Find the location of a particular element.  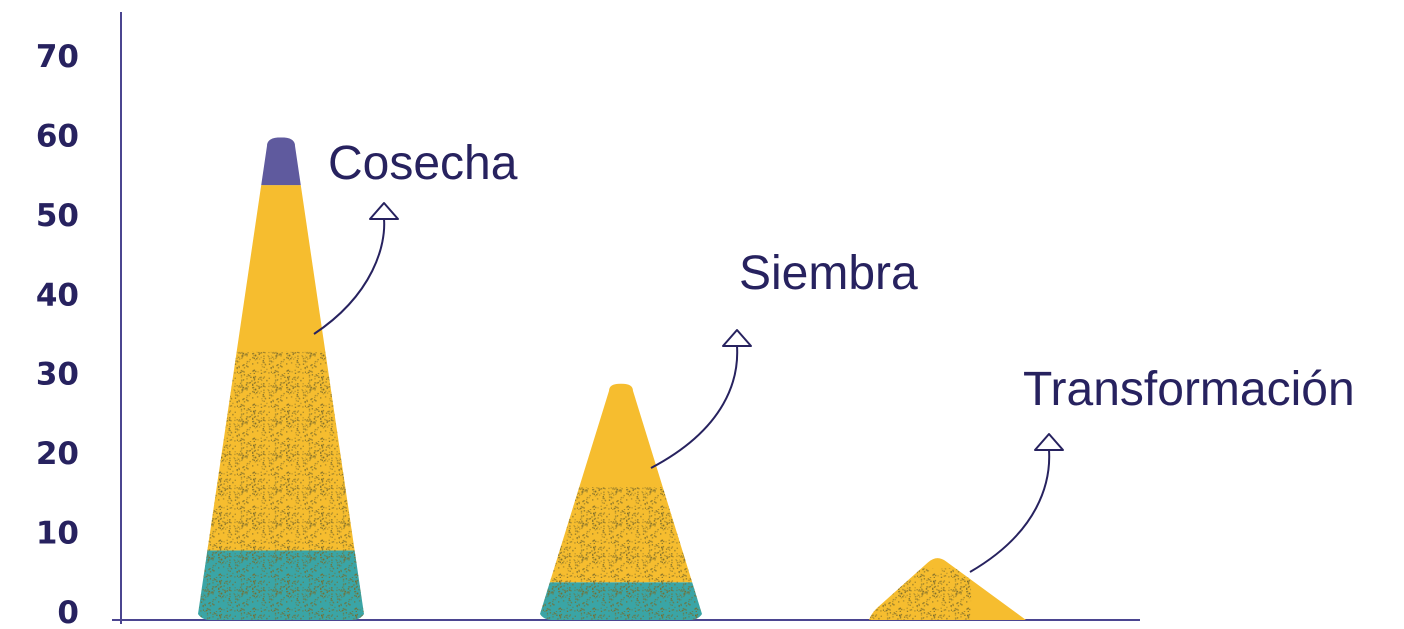

y-tick-label: 70 is located at coordinates (57, 57).